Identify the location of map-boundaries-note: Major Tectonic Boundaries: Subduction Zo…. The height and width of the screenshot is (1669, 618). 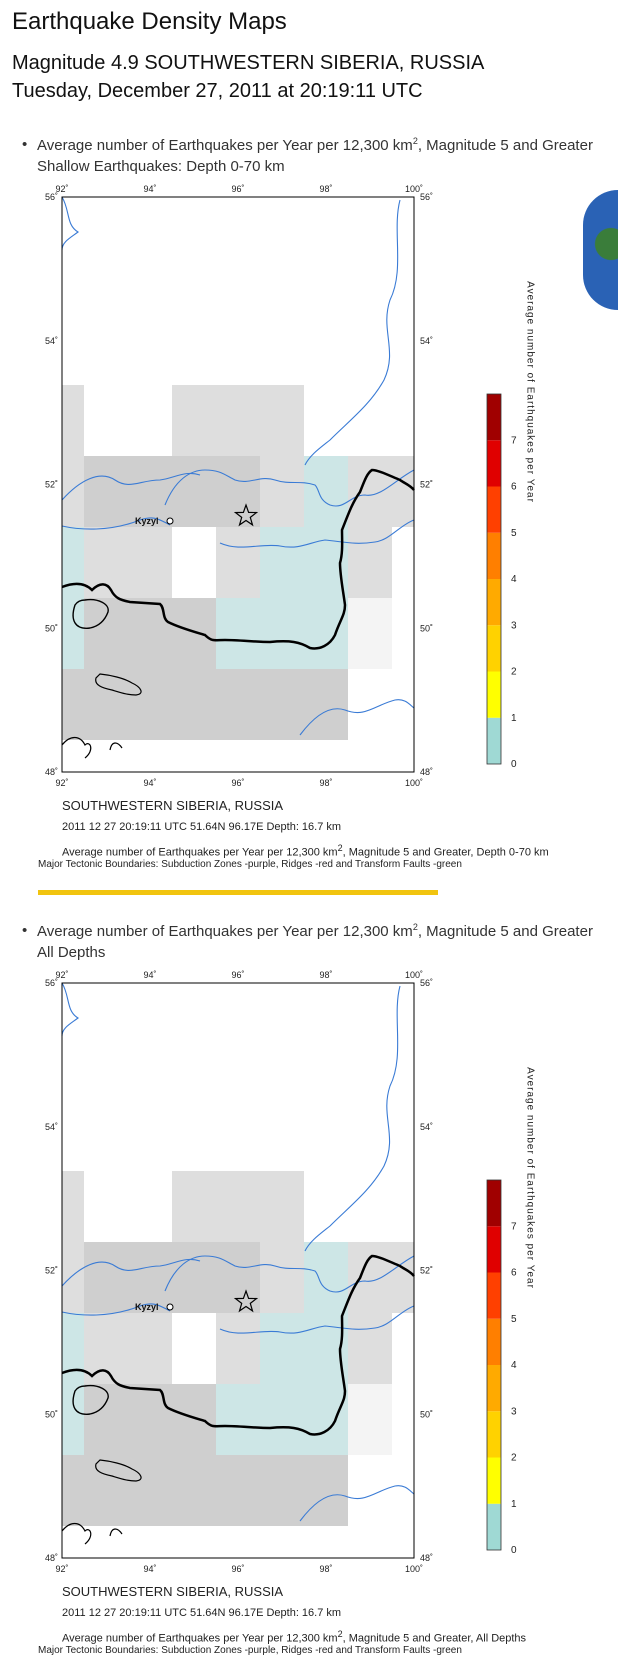
(250, 864).